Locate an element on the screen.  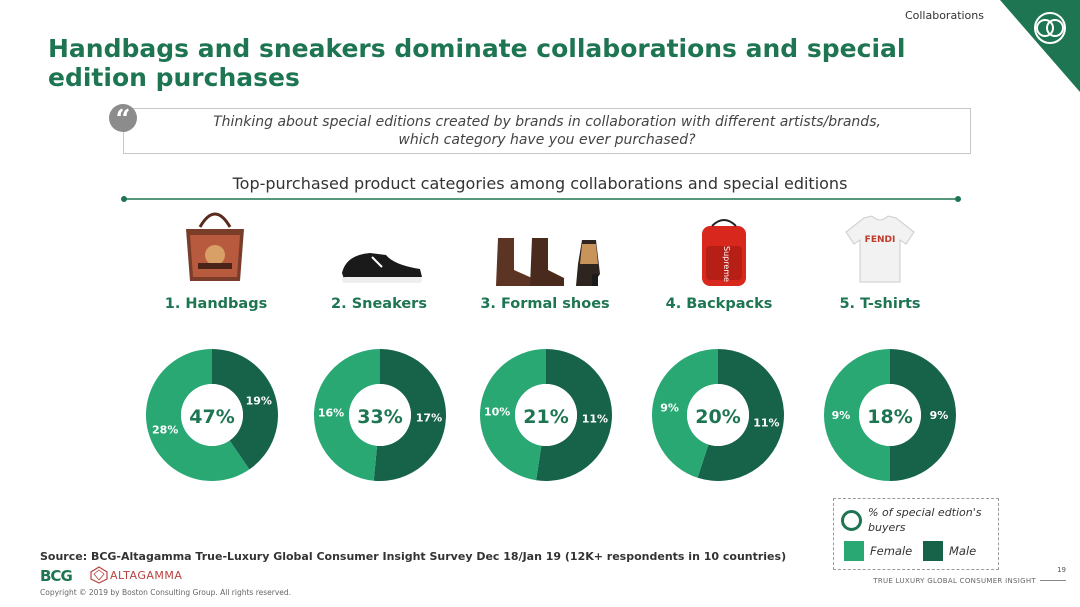
donut-slice-female-t-shirts is located at coordinates (856, 415).